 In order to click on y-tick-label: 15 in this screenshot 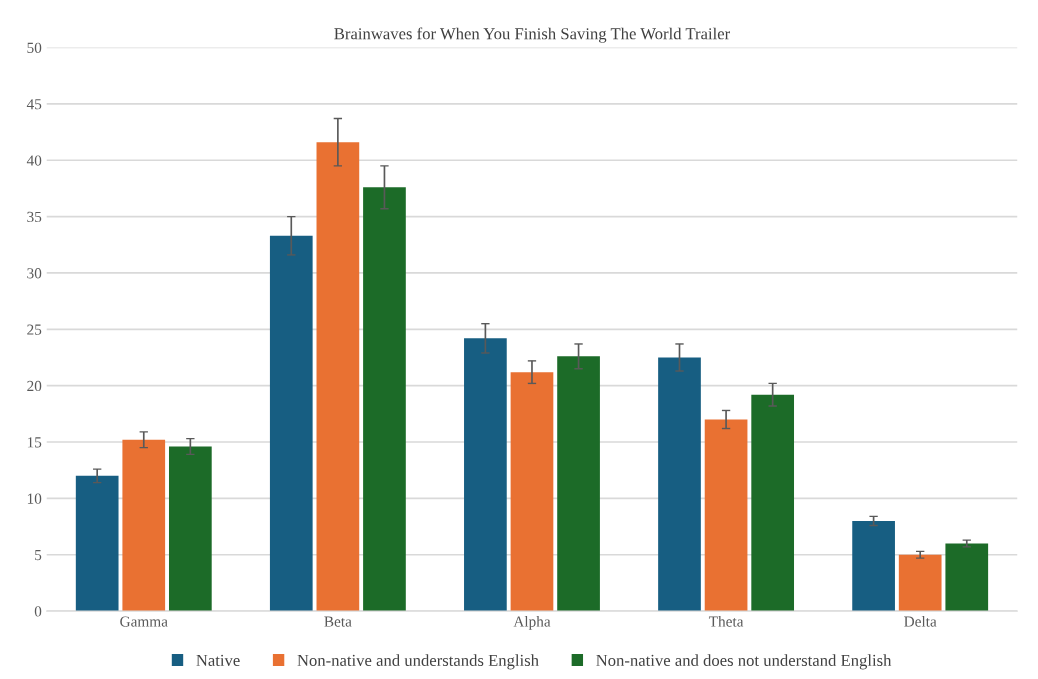, I will do `click(34, 442)`.